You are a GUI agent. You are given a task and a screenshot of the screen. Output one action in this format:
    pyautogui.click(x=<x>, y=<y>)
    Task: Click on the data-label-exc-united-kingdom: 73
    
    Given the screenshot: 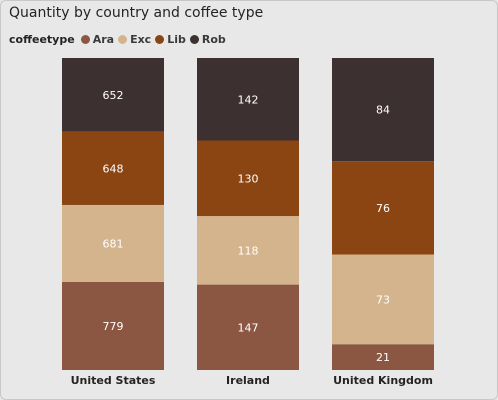 What is the action you would take?
    pyautogui.click(x=383, y=299)
    